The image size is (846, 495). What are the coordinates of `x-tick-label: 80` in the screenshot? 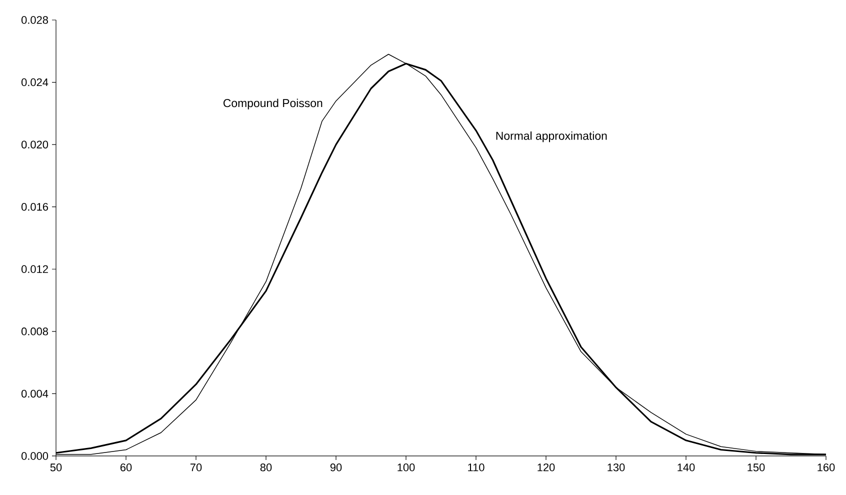 It's located at (266, 468).